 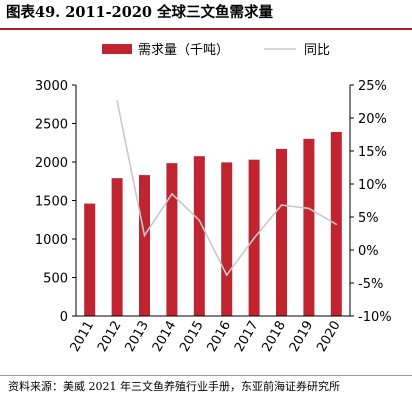 I want to click on source-divider, so click(x=206, y=375).